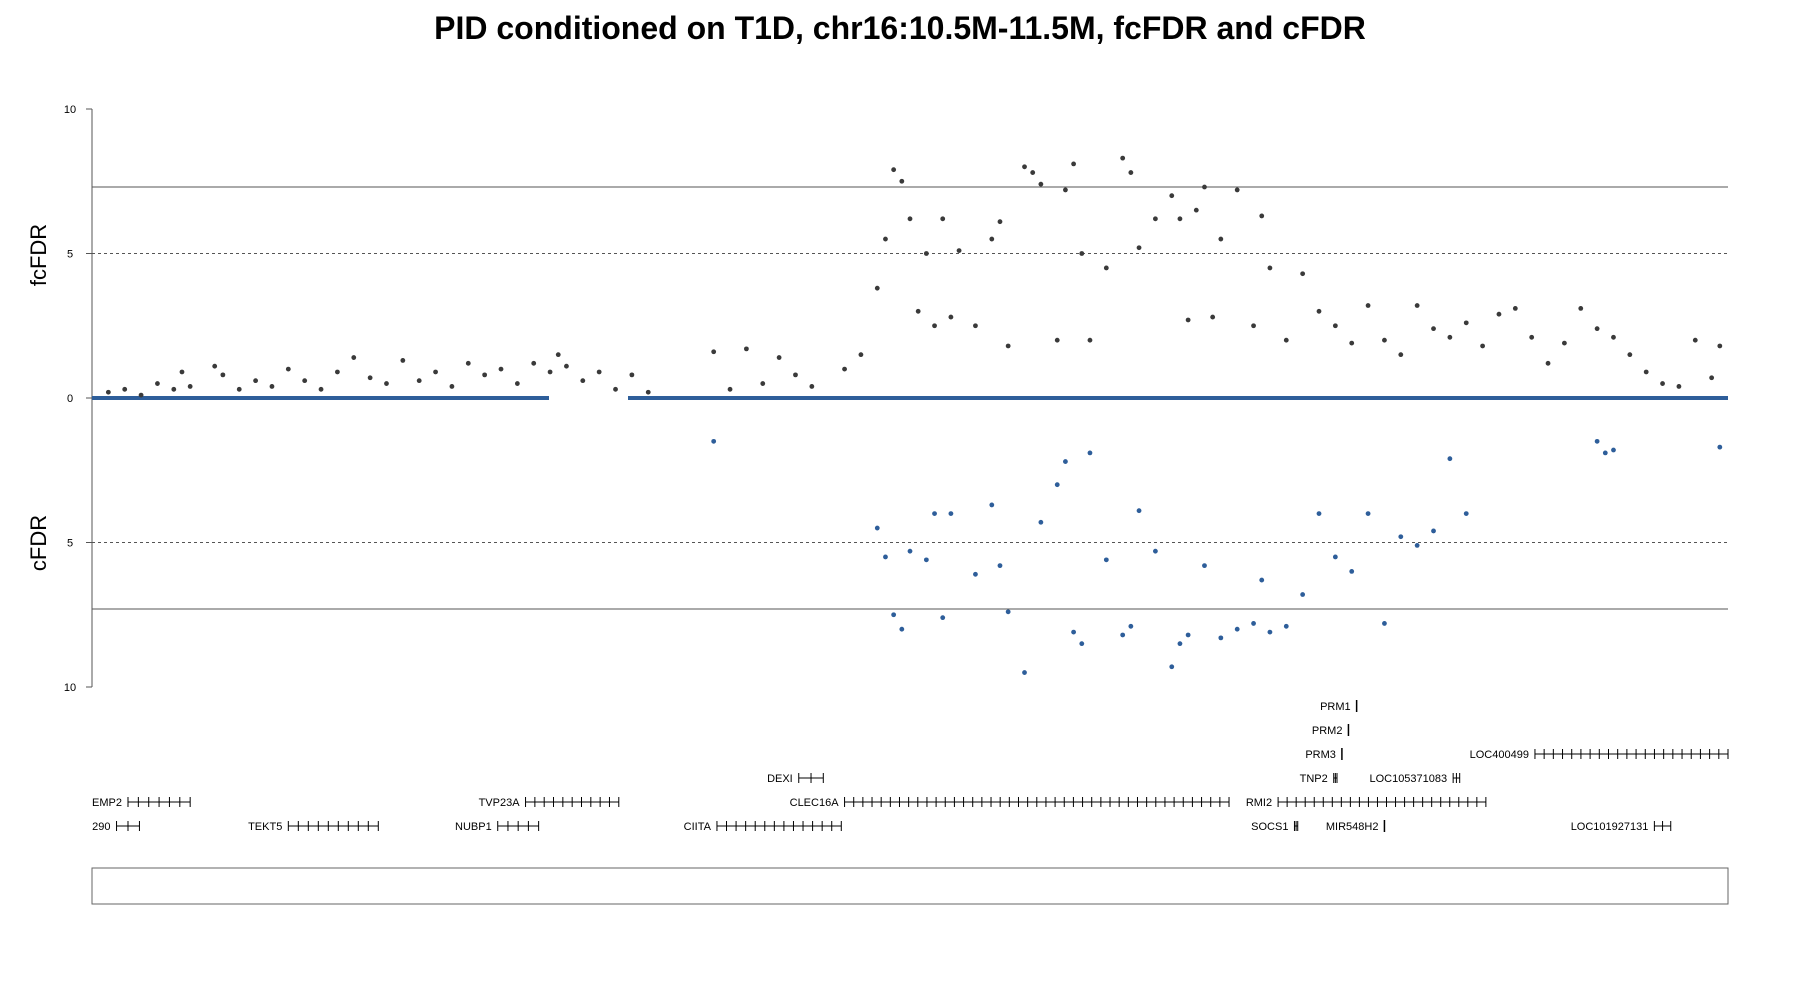  Describe the element at coordinates (70, 399) in the screenshot. I see `upper-tick-label: 0` at that location.